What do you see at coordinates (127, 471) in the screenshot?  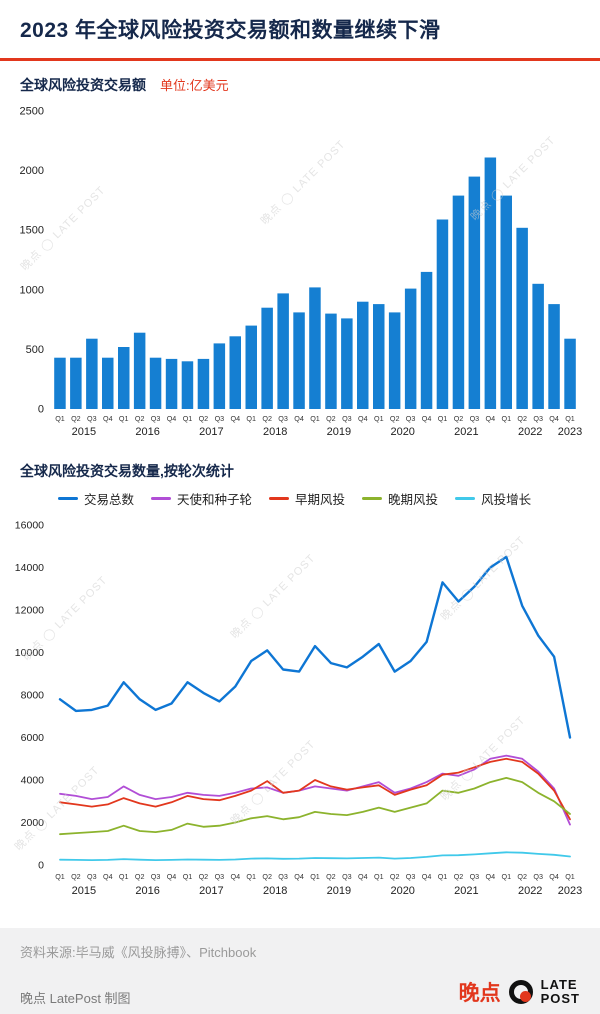 I see `chart2-title: 全球风险投资交易数量,按轮次统计` at bounding box center [127, 471].